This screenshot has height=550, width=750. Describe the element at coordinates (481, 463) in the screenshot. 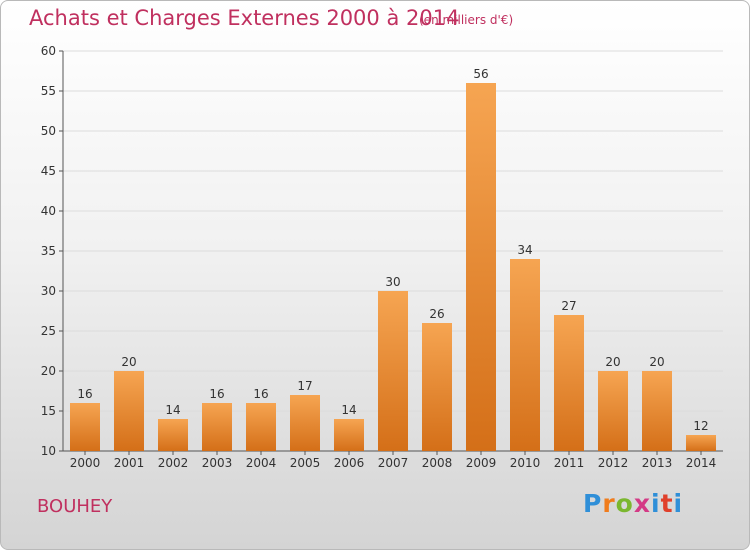

I see `x-tick-label: 2009` at that location.